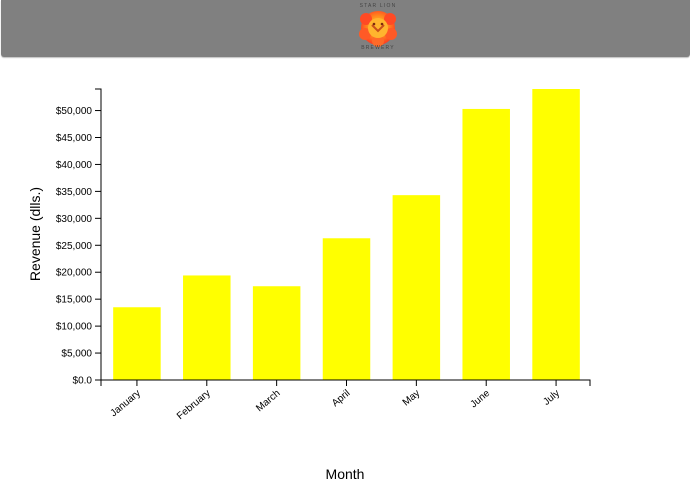  What do you see at coordinates (412, 398) in the screenshot?
I see `x-tick-label: May` at bounding box center [412, 398].